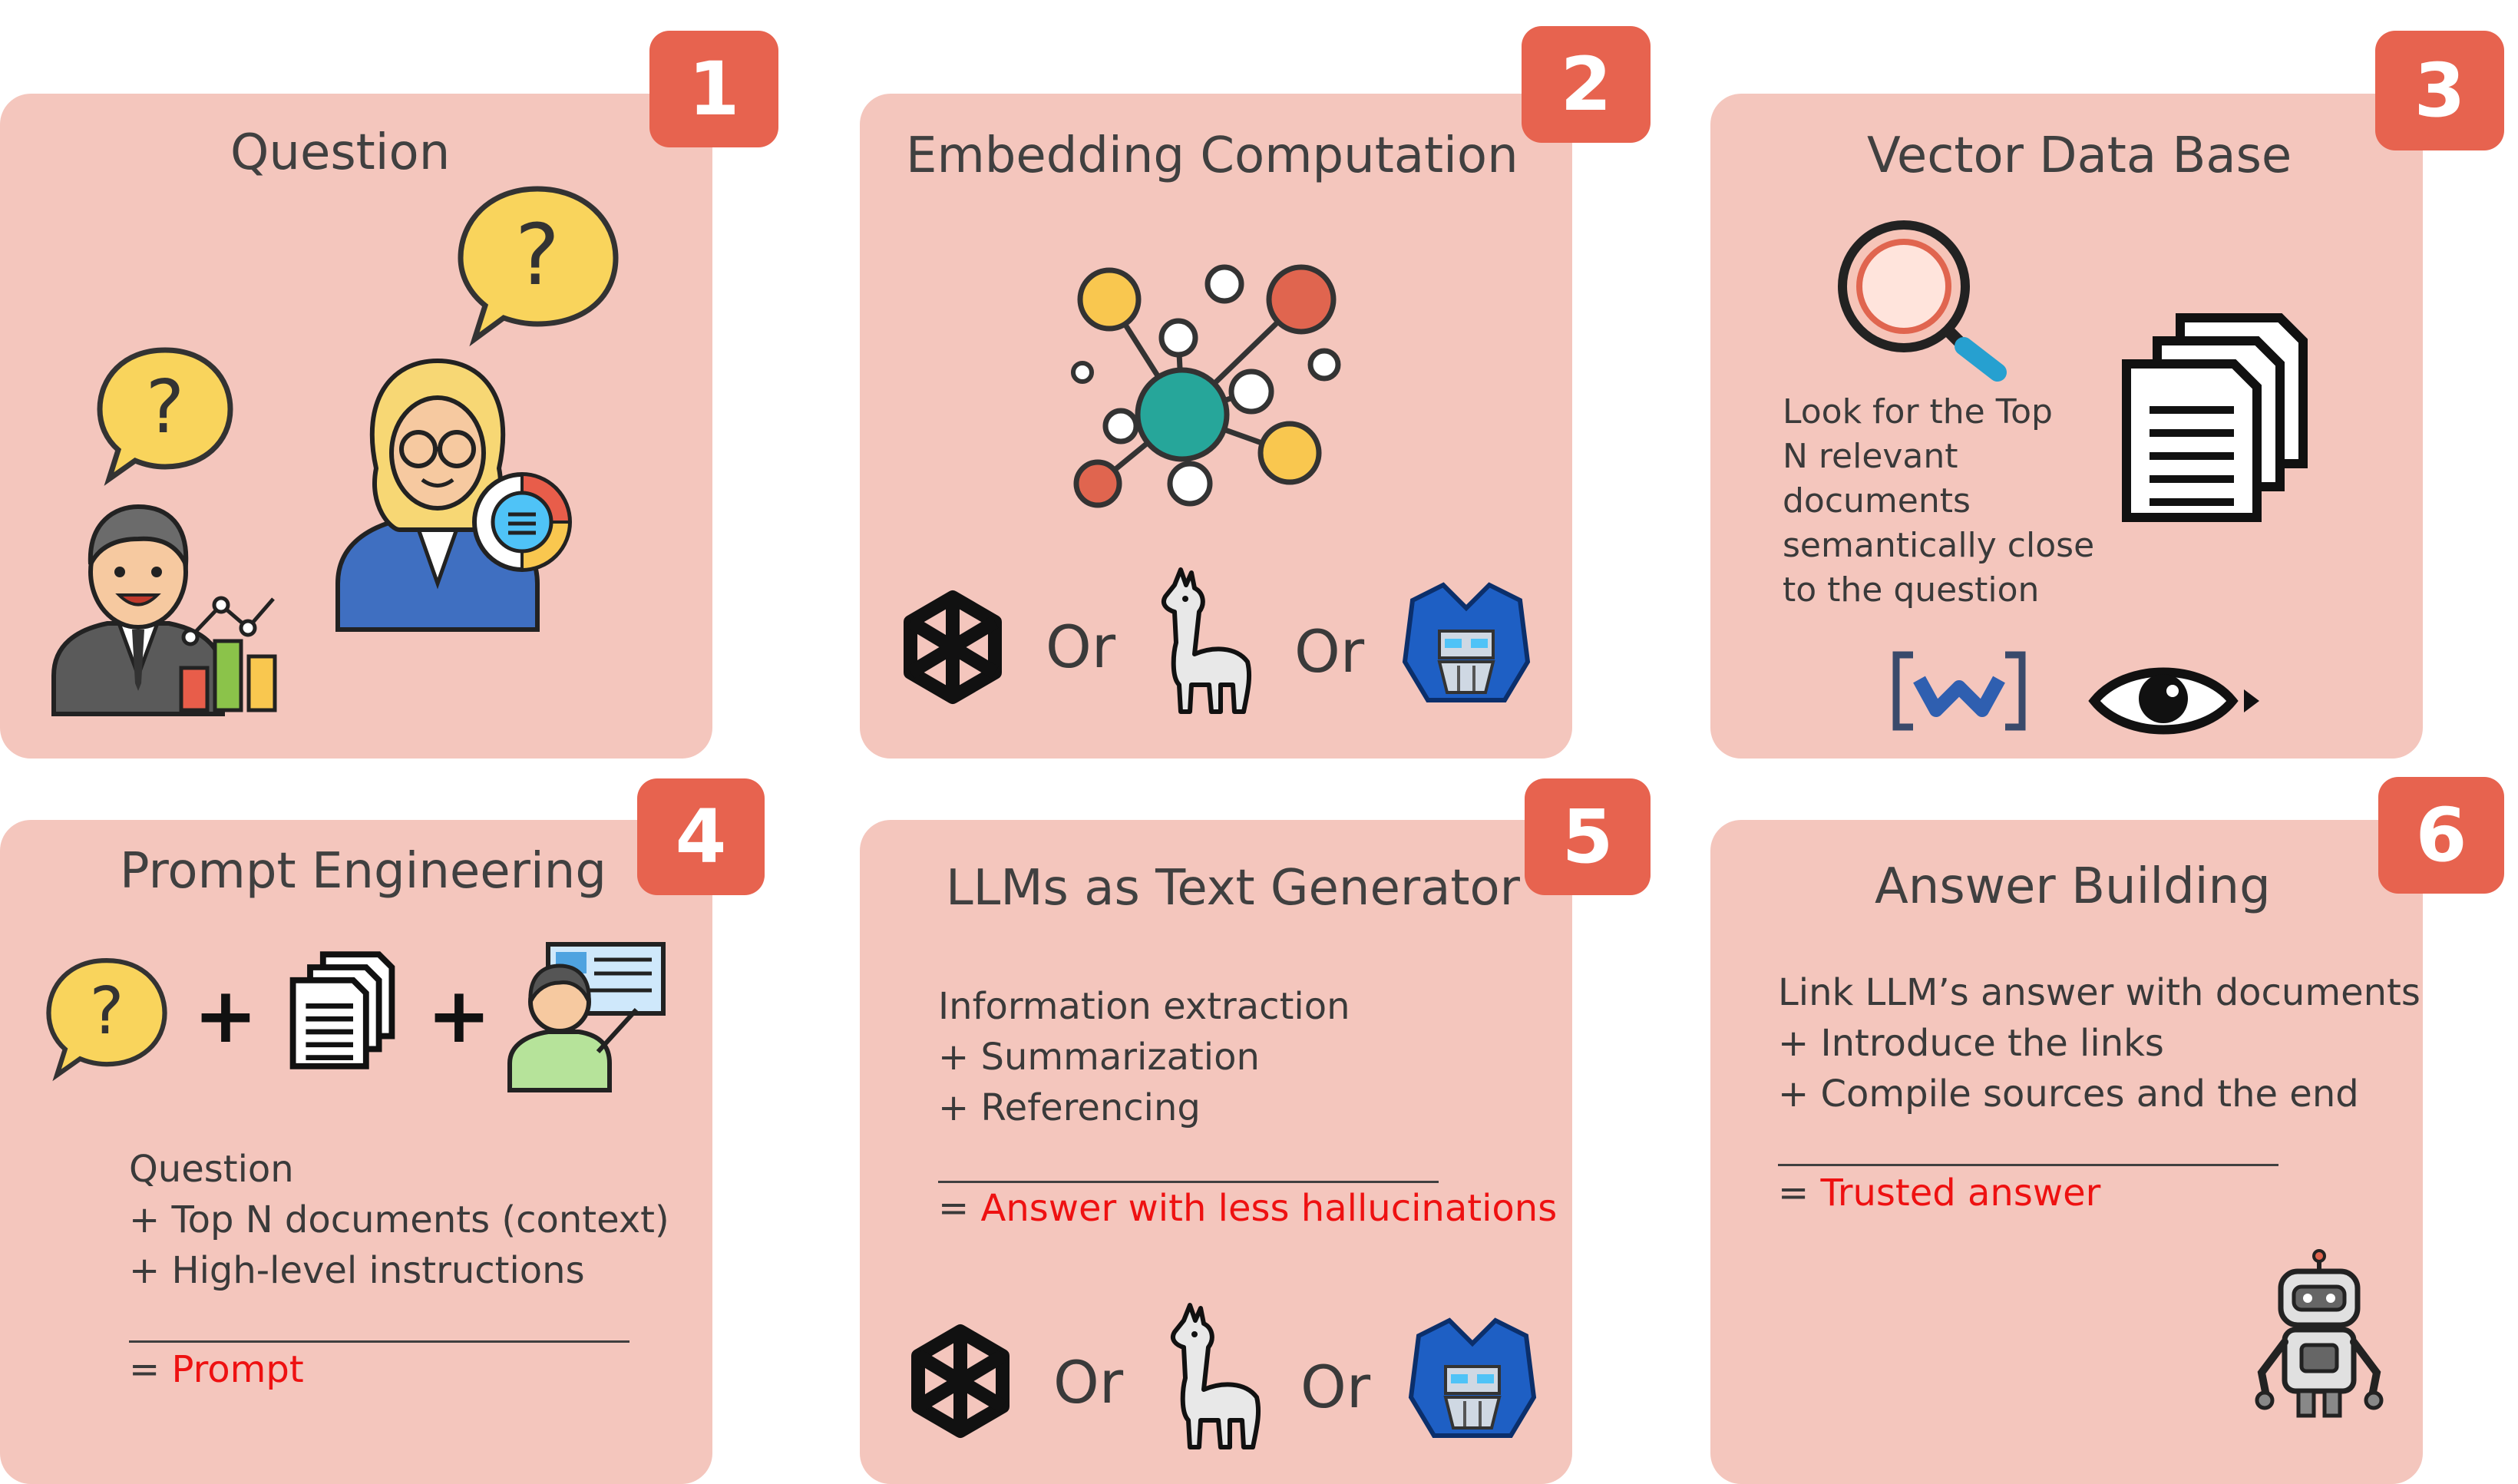  Describe the element at coordinates (1922, 301) in the screenshot. I see `magnifier-icon` at that location.